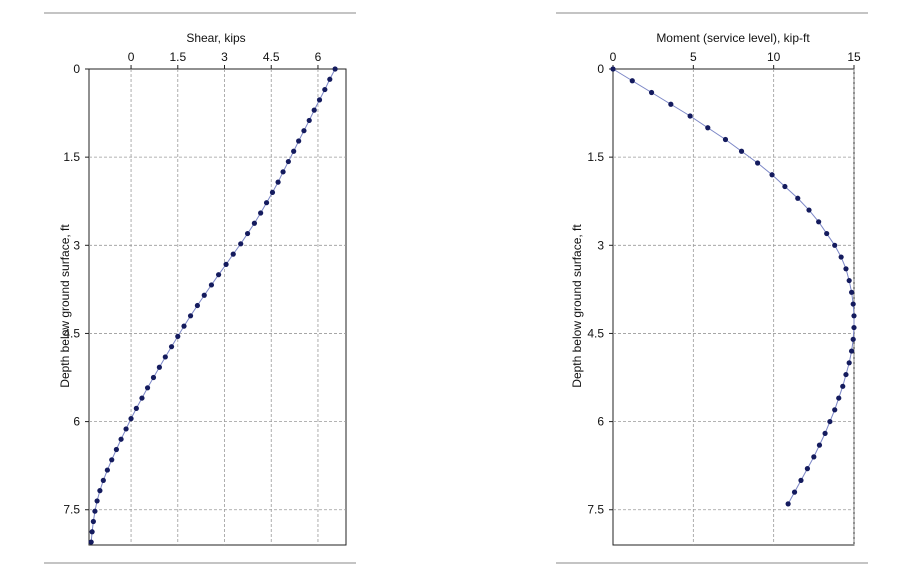 The image size is (900, 575). Describe the element at coordinates (215, 38) in the screenshot. I see `x-axis-title: Shear, kips` at that location.